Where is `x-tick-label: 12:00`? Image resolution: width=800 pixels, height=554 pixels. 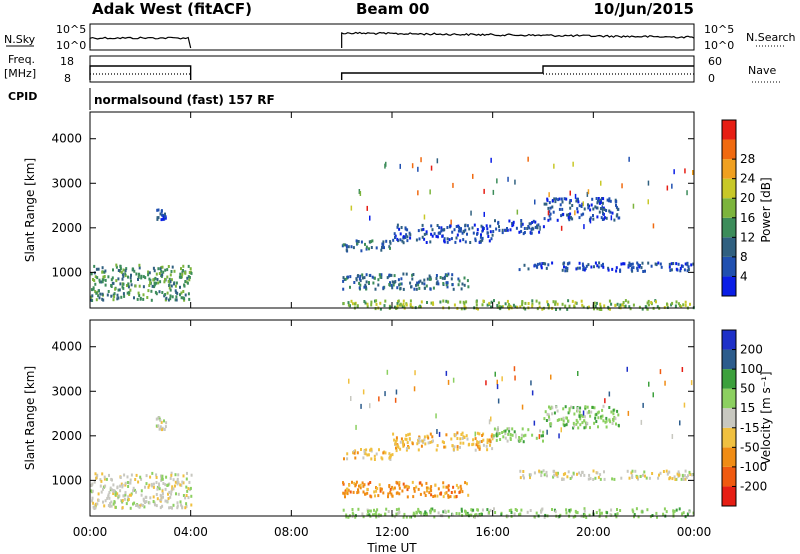
x-tick-label: 12:00 is located at coordinates (392, 532).